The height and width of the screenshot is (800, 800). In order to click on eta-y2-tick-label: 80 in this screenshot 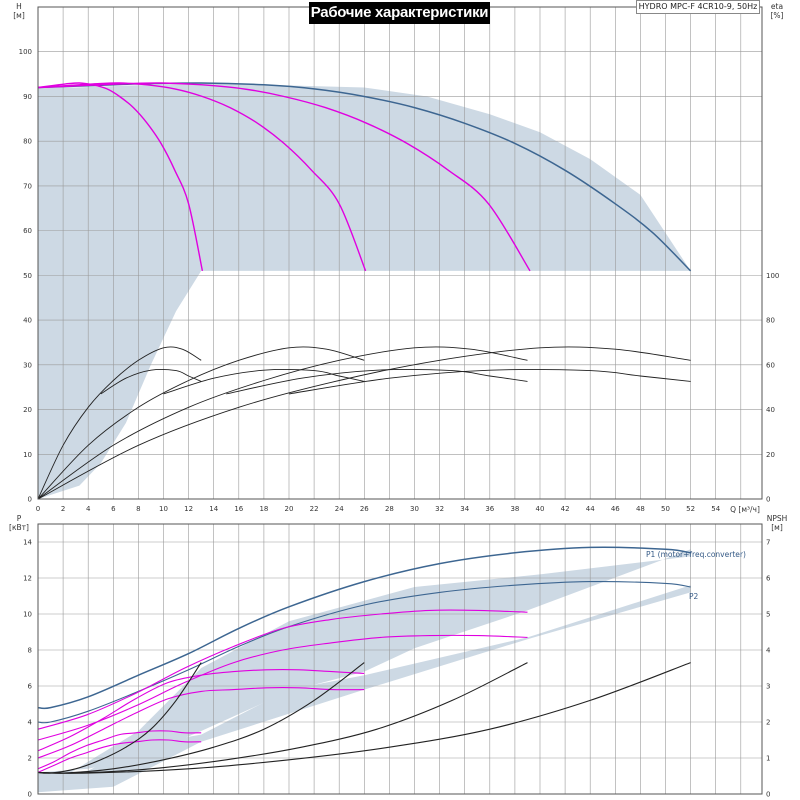, I will do `click(770, 321)`.